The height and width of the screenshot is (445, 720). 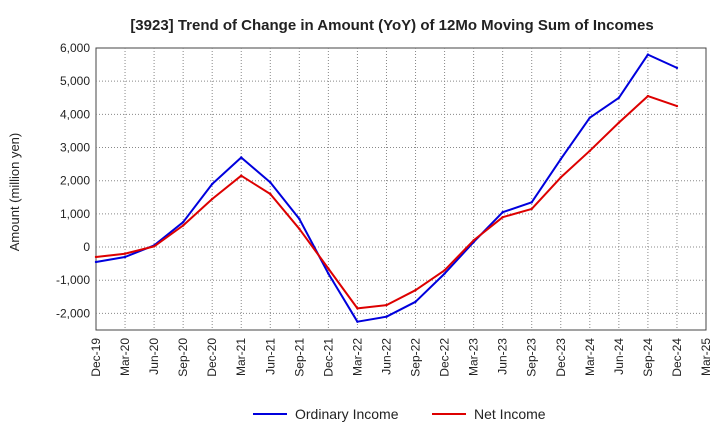 What do you see at coordinates (73, 280) in the screenshot?
I see `y-tick-label: -1,000` at bounding box center [73, 280].